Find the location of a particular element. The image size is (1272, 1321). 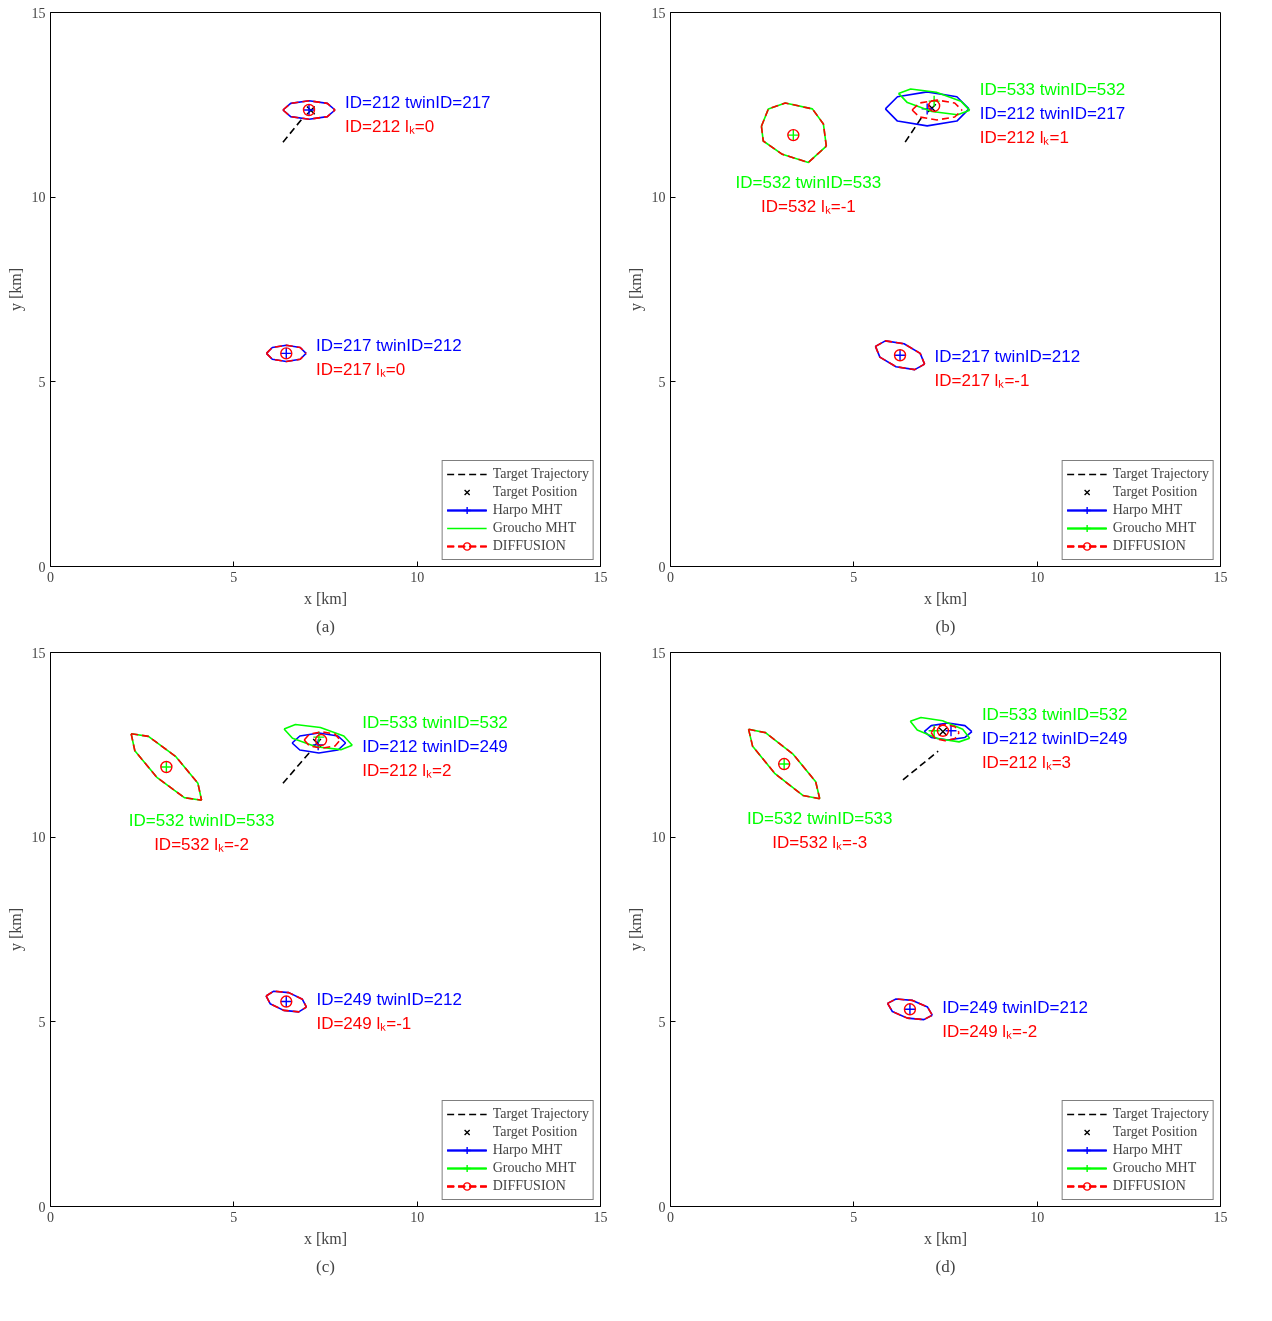

annotation: ID=249 lₖ=-2 is located at coordinates (990, 1031).